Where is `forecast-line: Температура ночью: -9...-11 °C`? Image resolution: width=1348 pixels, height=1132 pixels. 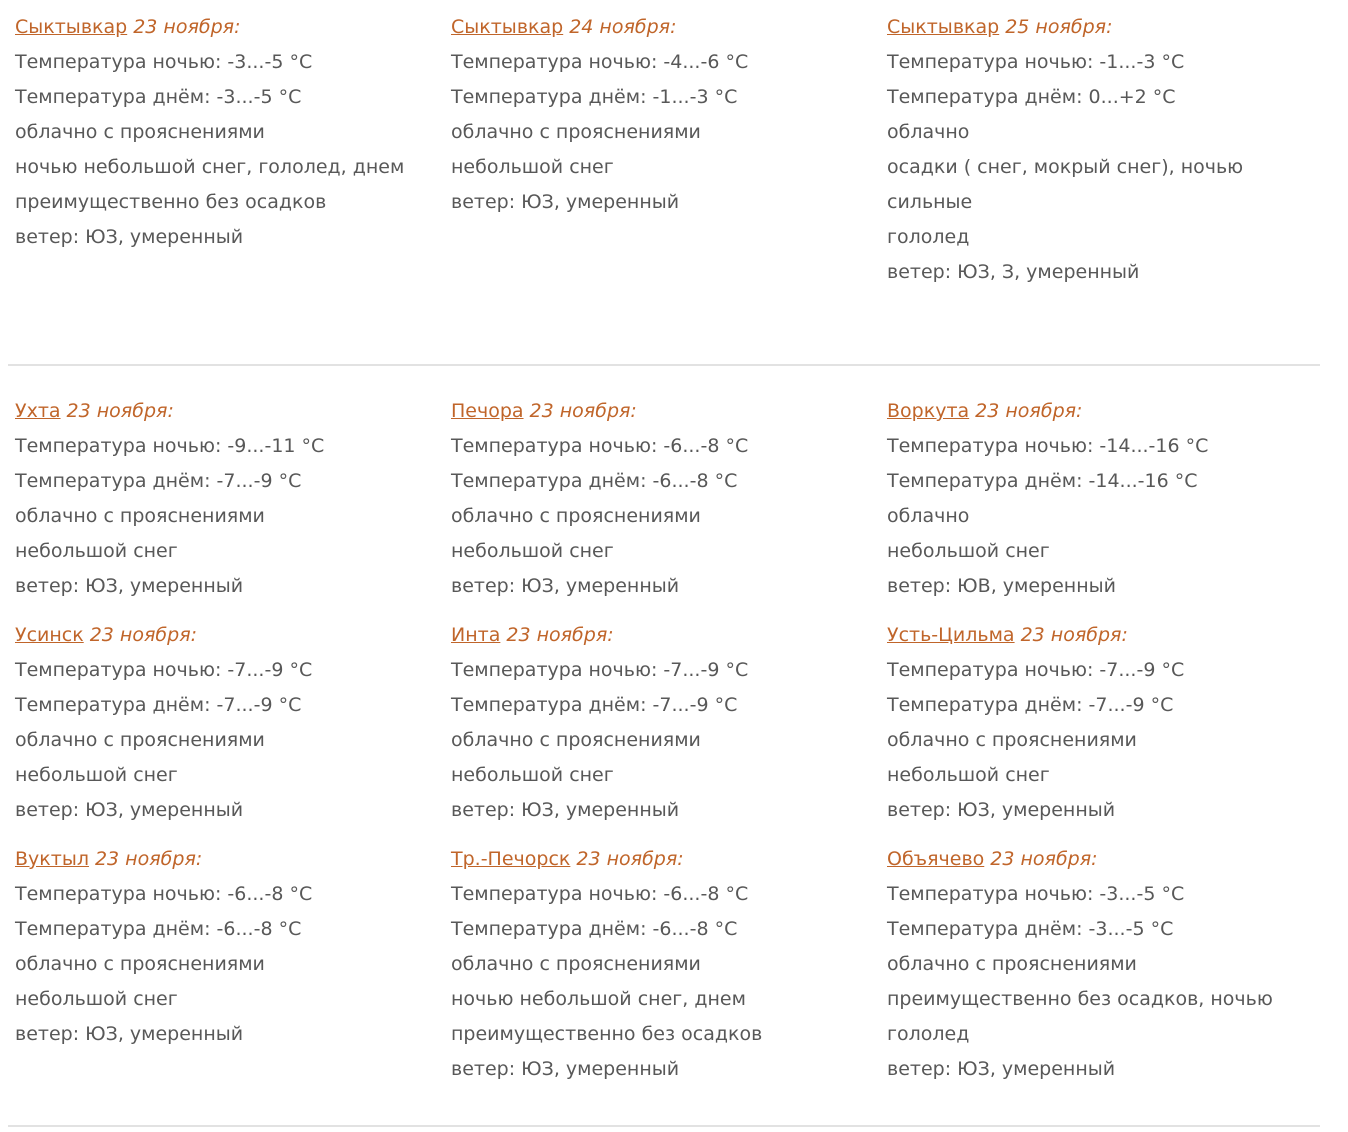
forecast-line: Температура ночью: -9...-11 °C is located at coordinates (170, 446).